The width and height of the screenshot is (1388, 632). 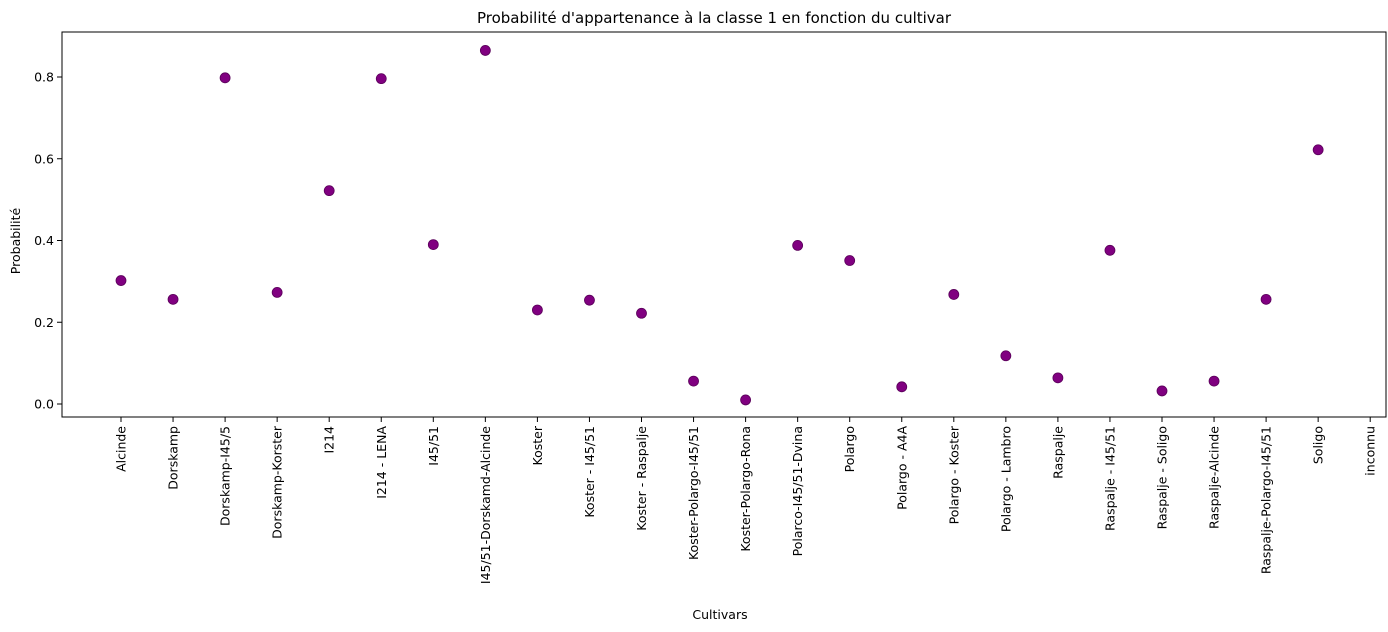 I want to click on x-tick-label: Polargo - Koster, so click(x=953, y=474).